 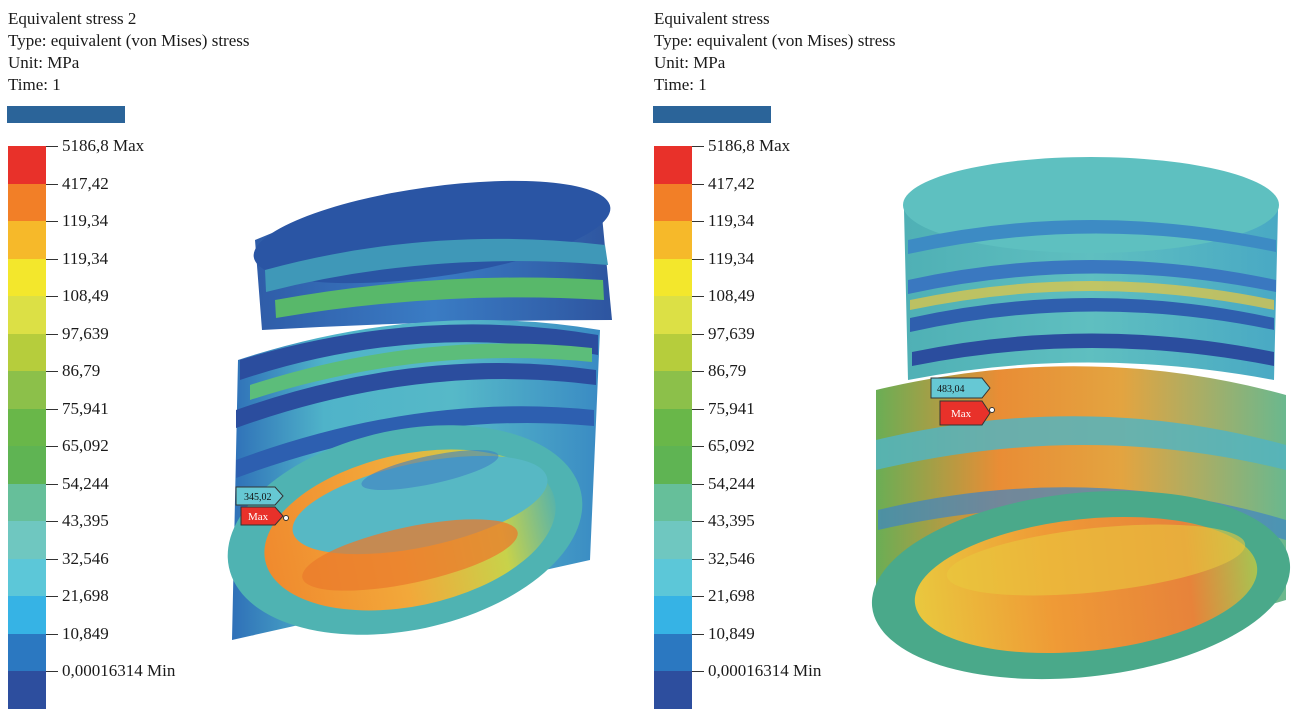 I want to click on top-cap, so click(x=432, y=255).